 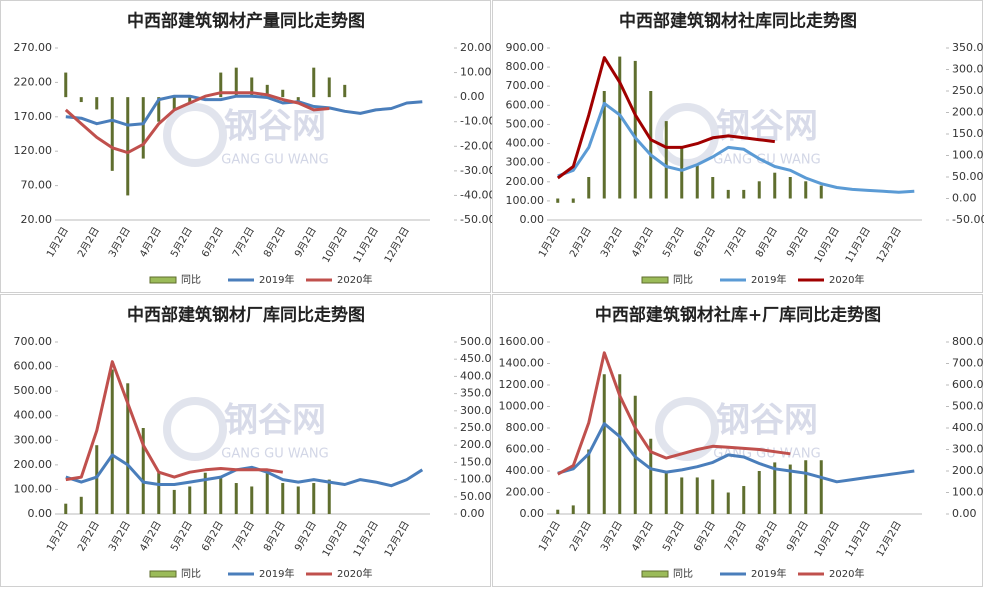 What do you see at coordinates (525, 123) in the screenshot?
I see `y-tick-label: 500.00` at bounding box center [525, 123].